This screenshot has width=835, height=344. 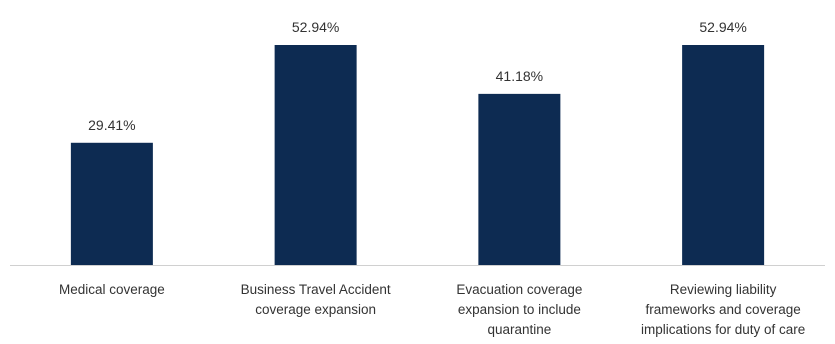 I want to click on data-label-2: 41.18%, so click(x=519, y=76).